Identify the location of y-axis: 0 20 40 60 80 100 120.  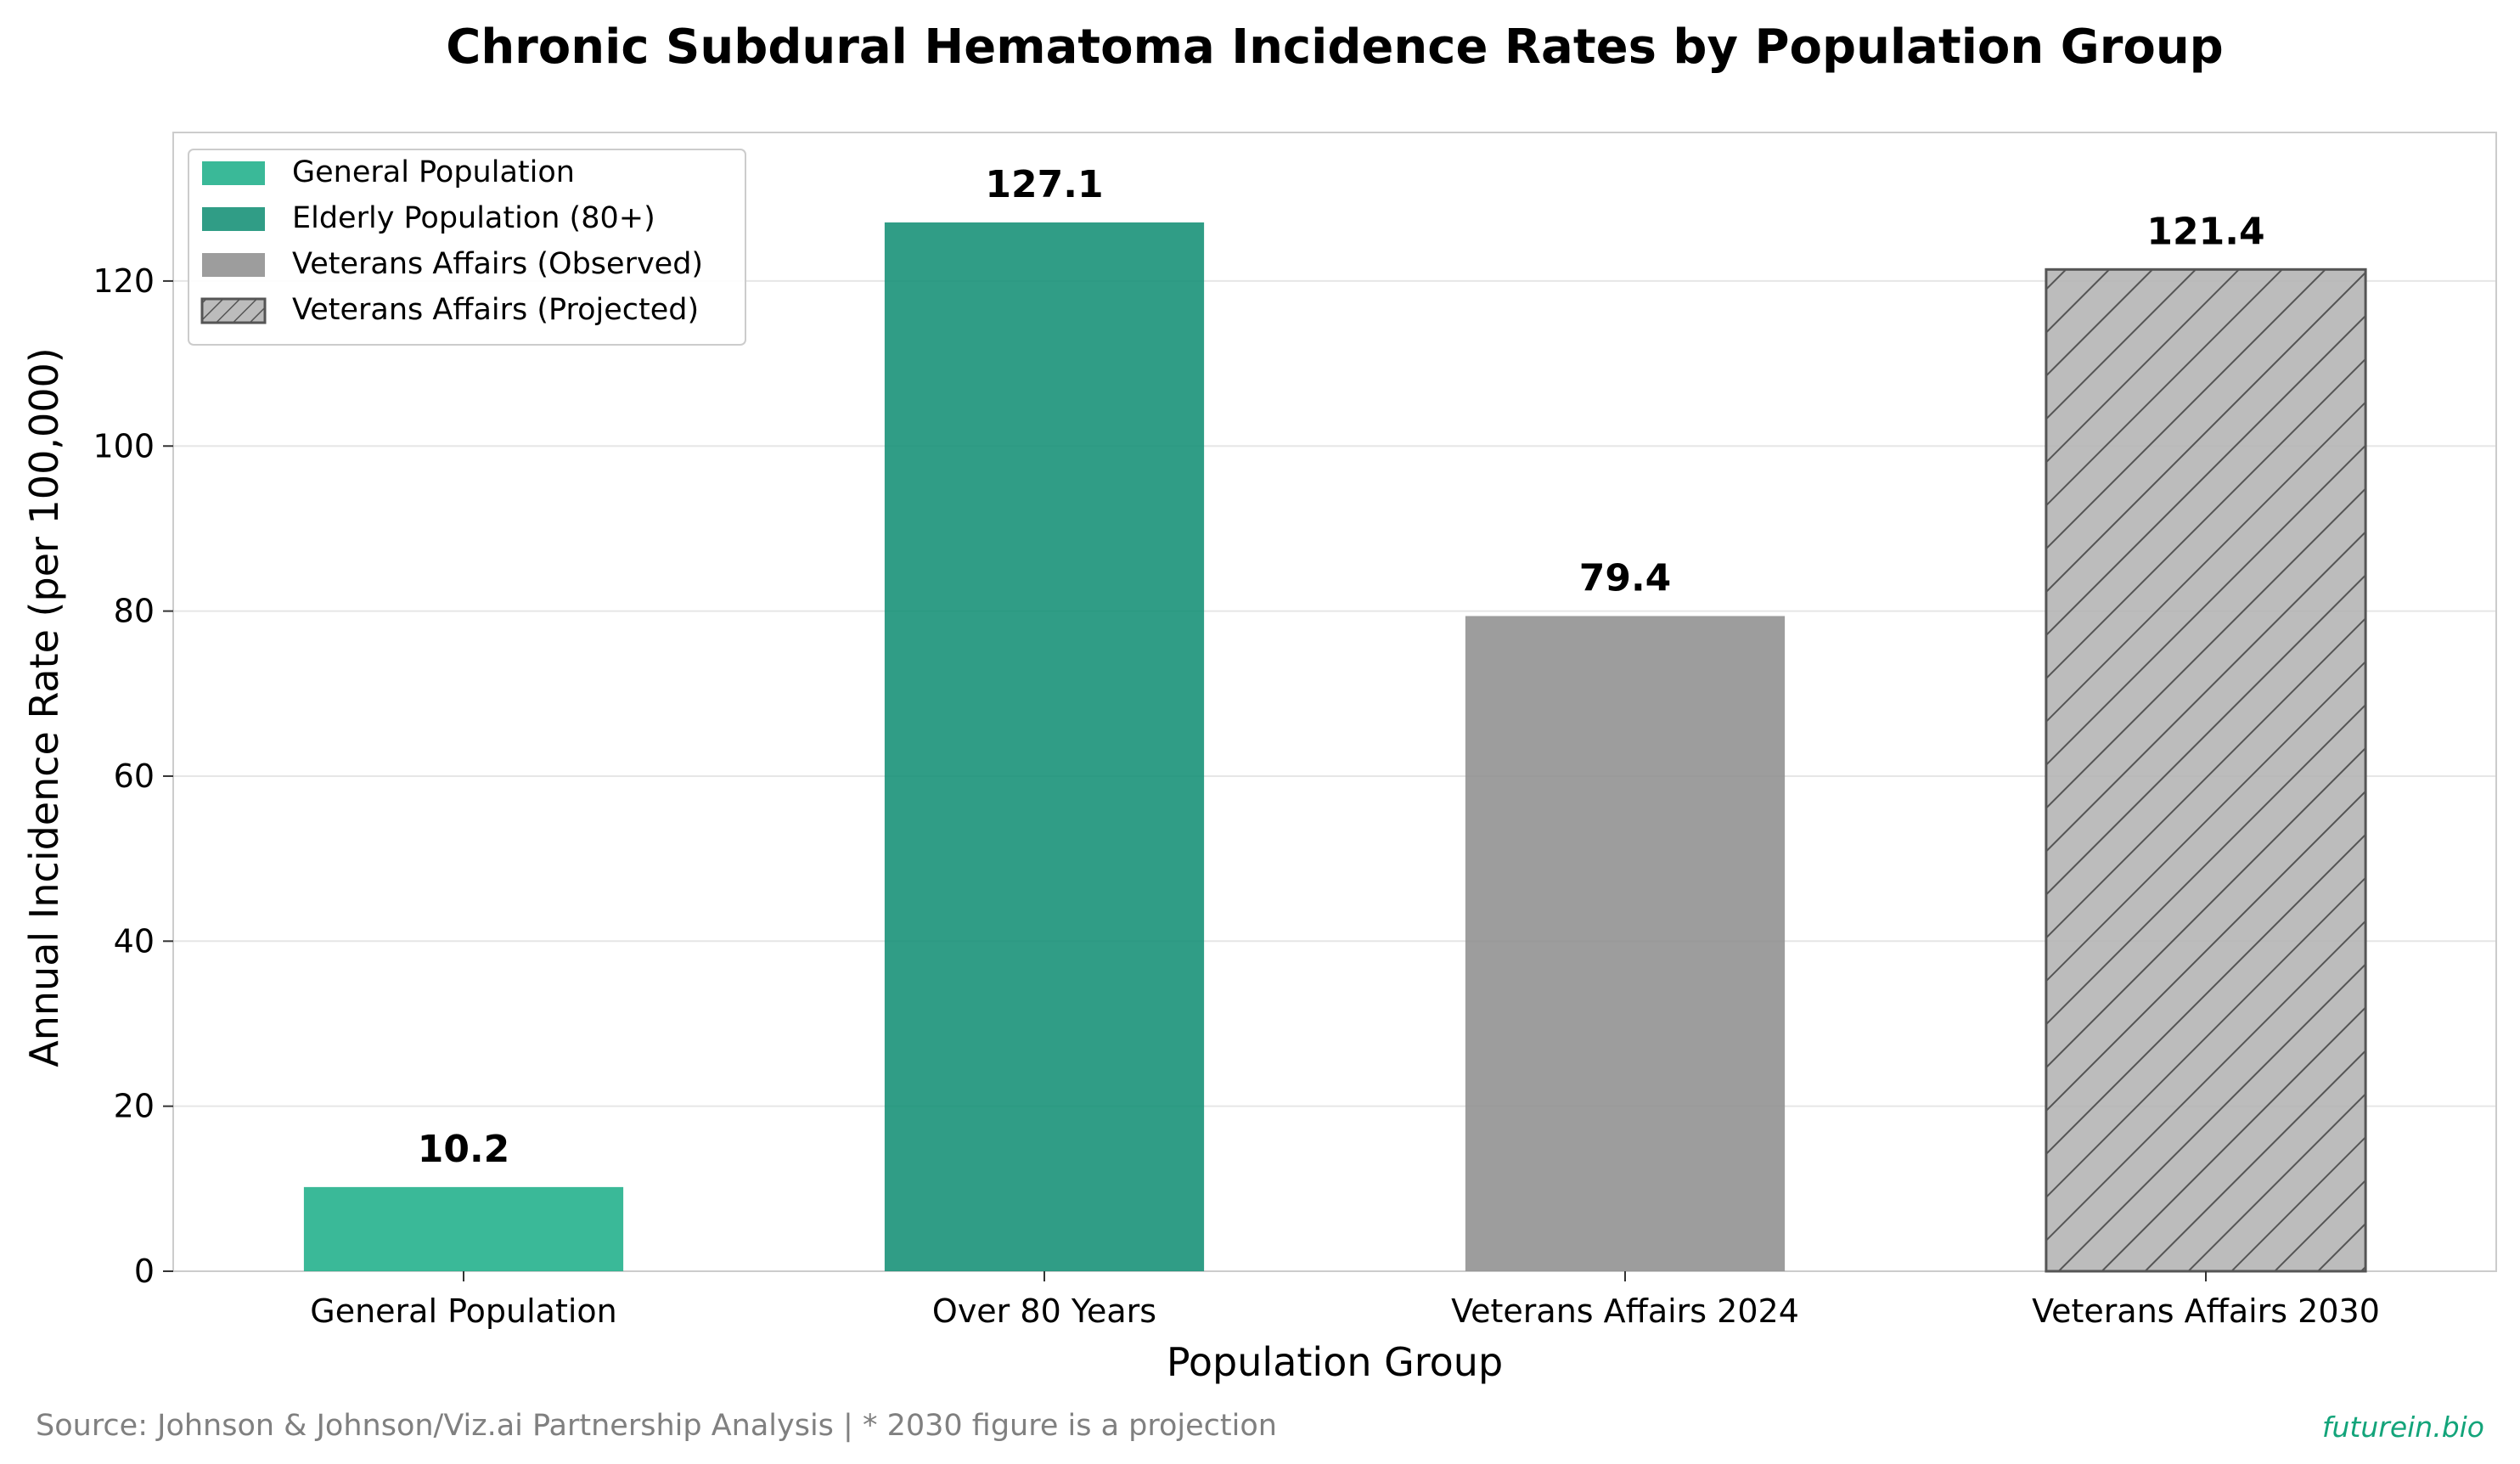
(133, 776).